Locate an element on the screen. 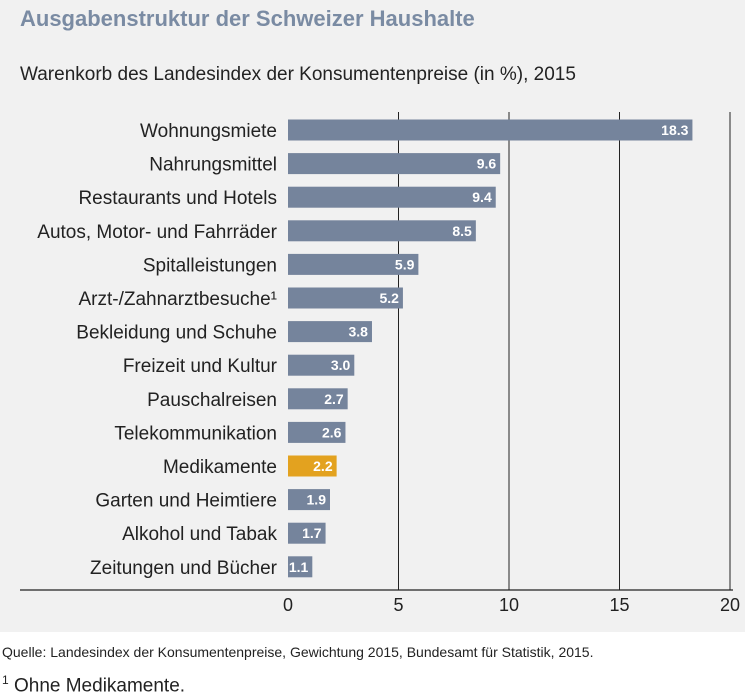 This screenshot has width=745, height=699. data-label: 18.3 is located at coordinates (674, 130).